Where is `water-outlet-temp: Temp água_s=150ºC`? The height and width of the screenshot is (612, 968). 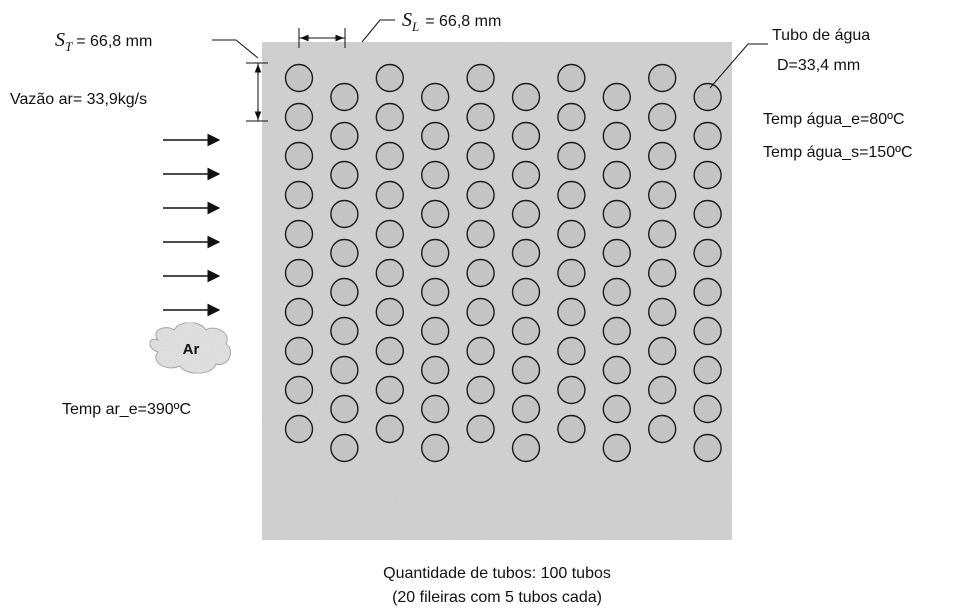
water-outlet-temp: Temp água_s=150ºC is located at coordinates (838, 152).